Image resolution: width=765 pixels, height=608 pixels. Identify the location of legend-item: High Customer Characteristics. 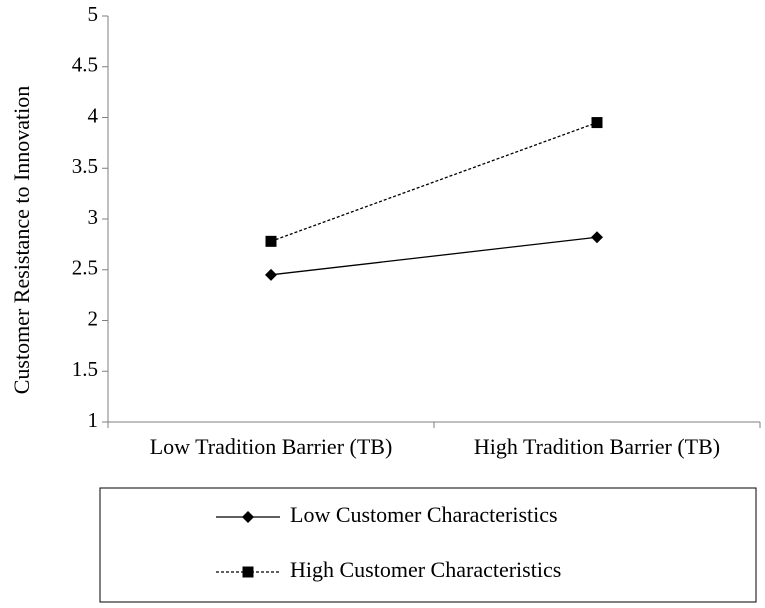
(388, 569).